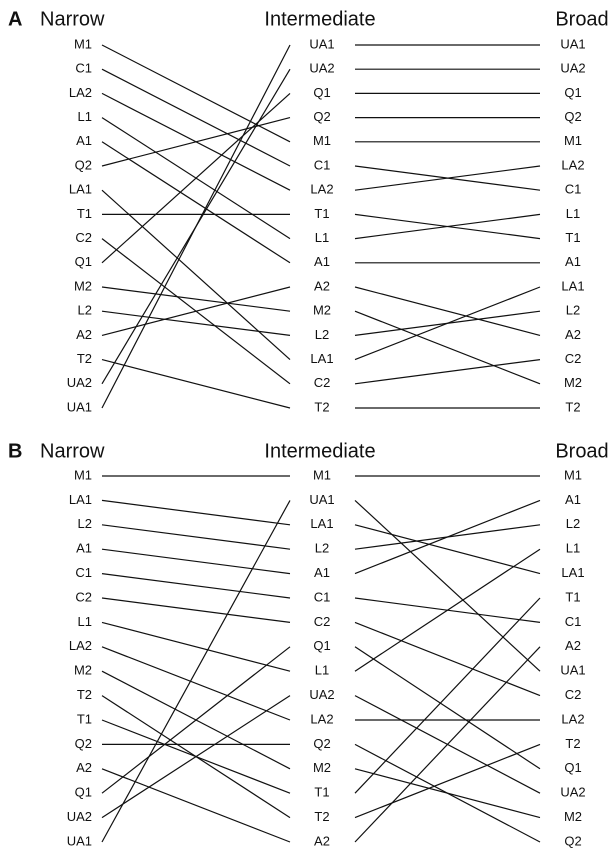 The width and height of the screenshot is (613, 857). What do you see at coordinates (319, 451) in the screenshot?
I see `column-title: Intermediate` at bounding box center [319, 451].